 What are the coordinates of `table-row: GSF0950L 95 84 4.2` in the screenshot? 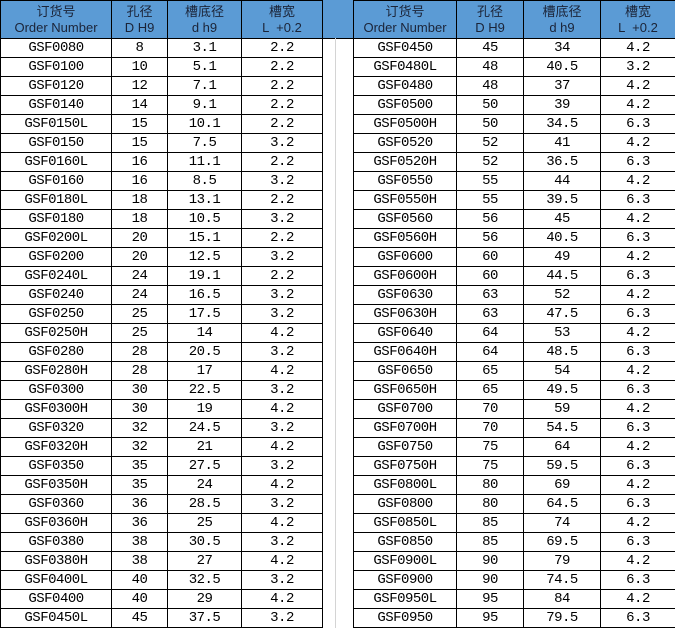 It's located at (514, 599).